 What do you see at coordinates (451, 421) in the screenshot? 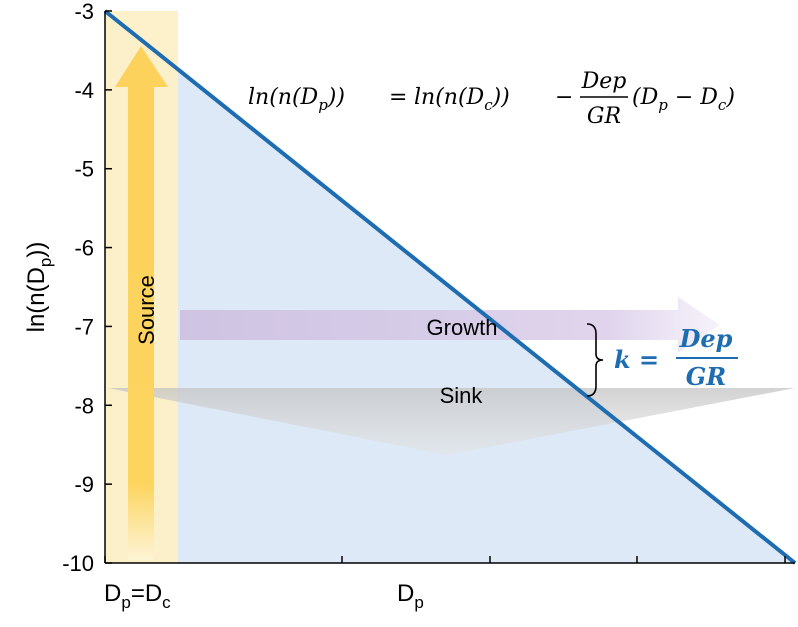
I see `sink-arrow` at bounding box center [451, 421].